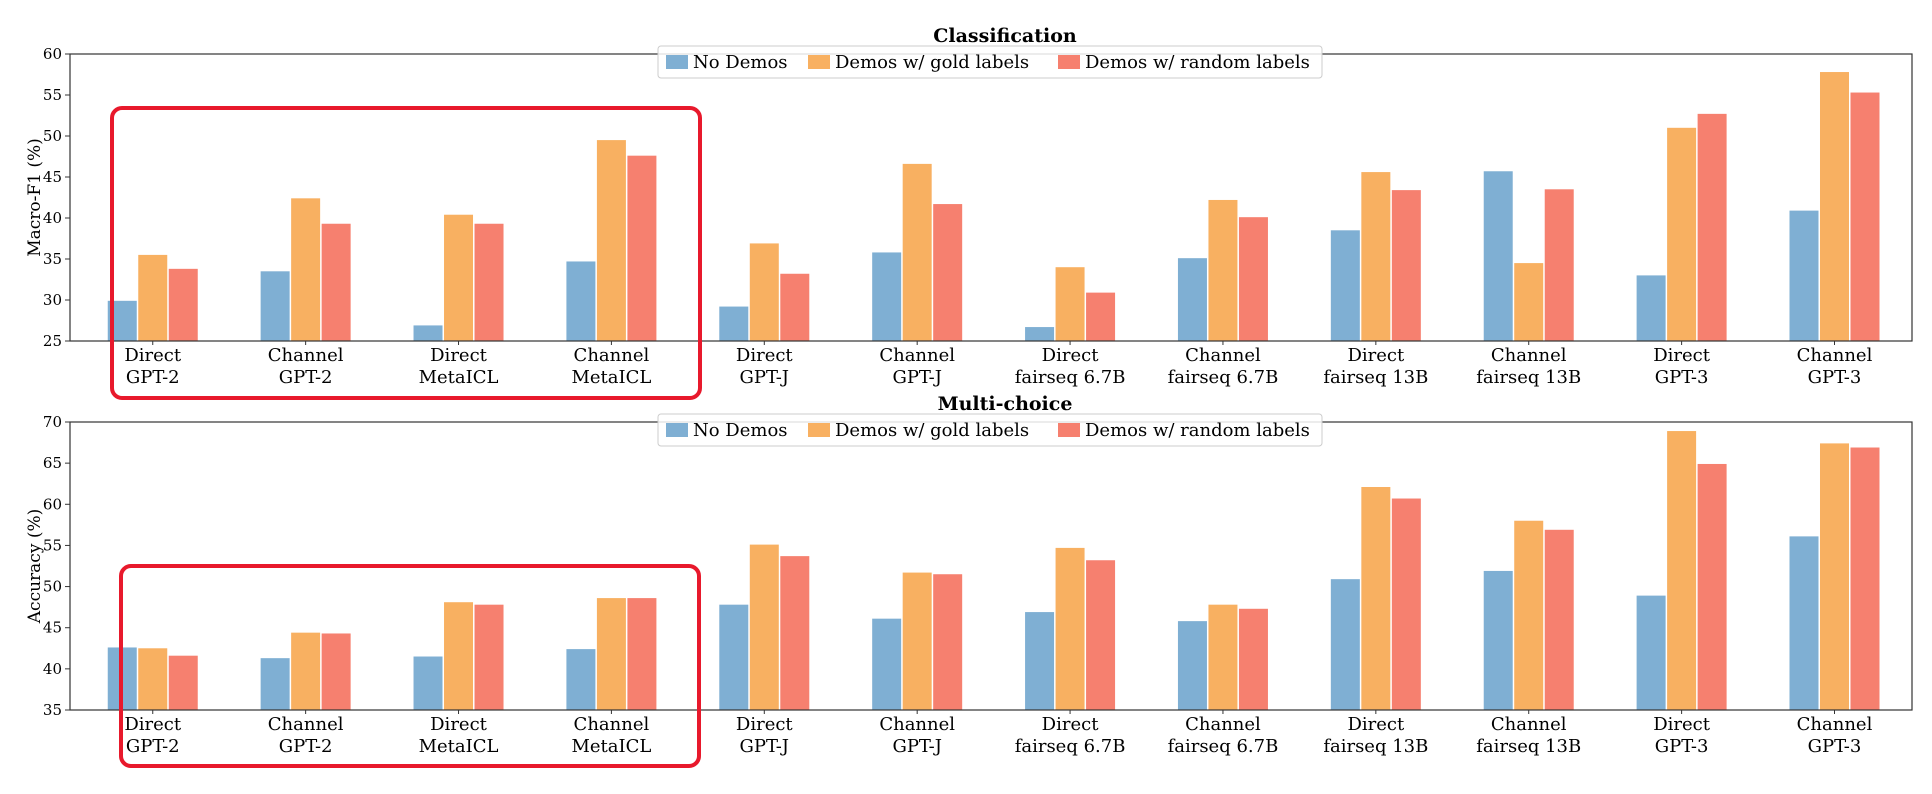 The height and width of the screenshot is (794, 1932). I want to click on chart-title: Classification, so click(1005, 36).